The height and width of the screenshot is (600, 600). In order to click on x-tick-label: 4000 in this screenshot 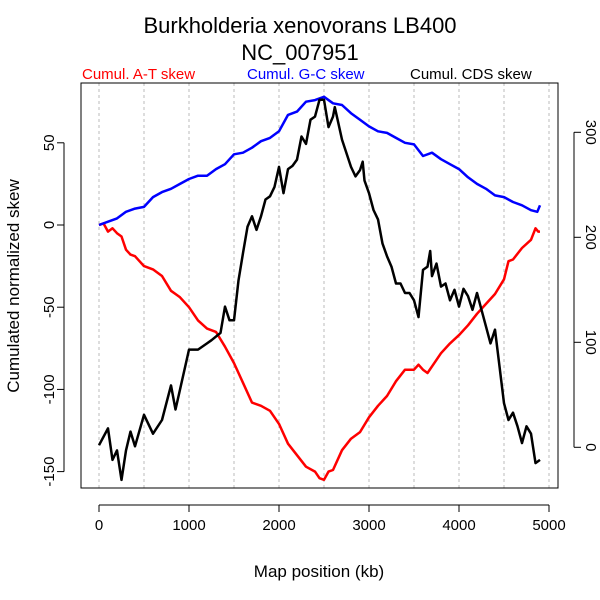, I will do `click(458, 525)`.